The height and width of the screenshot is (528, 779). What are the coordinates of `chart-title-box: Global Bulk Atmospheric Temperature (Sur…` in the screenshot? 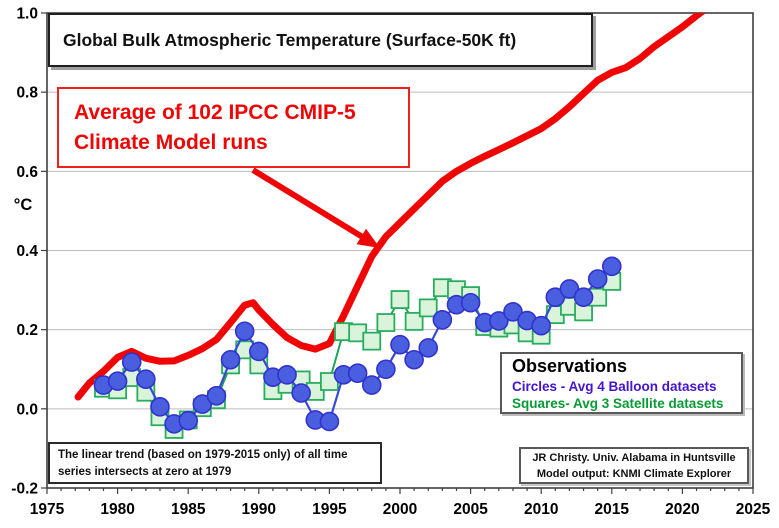 It's located at (320, 40).